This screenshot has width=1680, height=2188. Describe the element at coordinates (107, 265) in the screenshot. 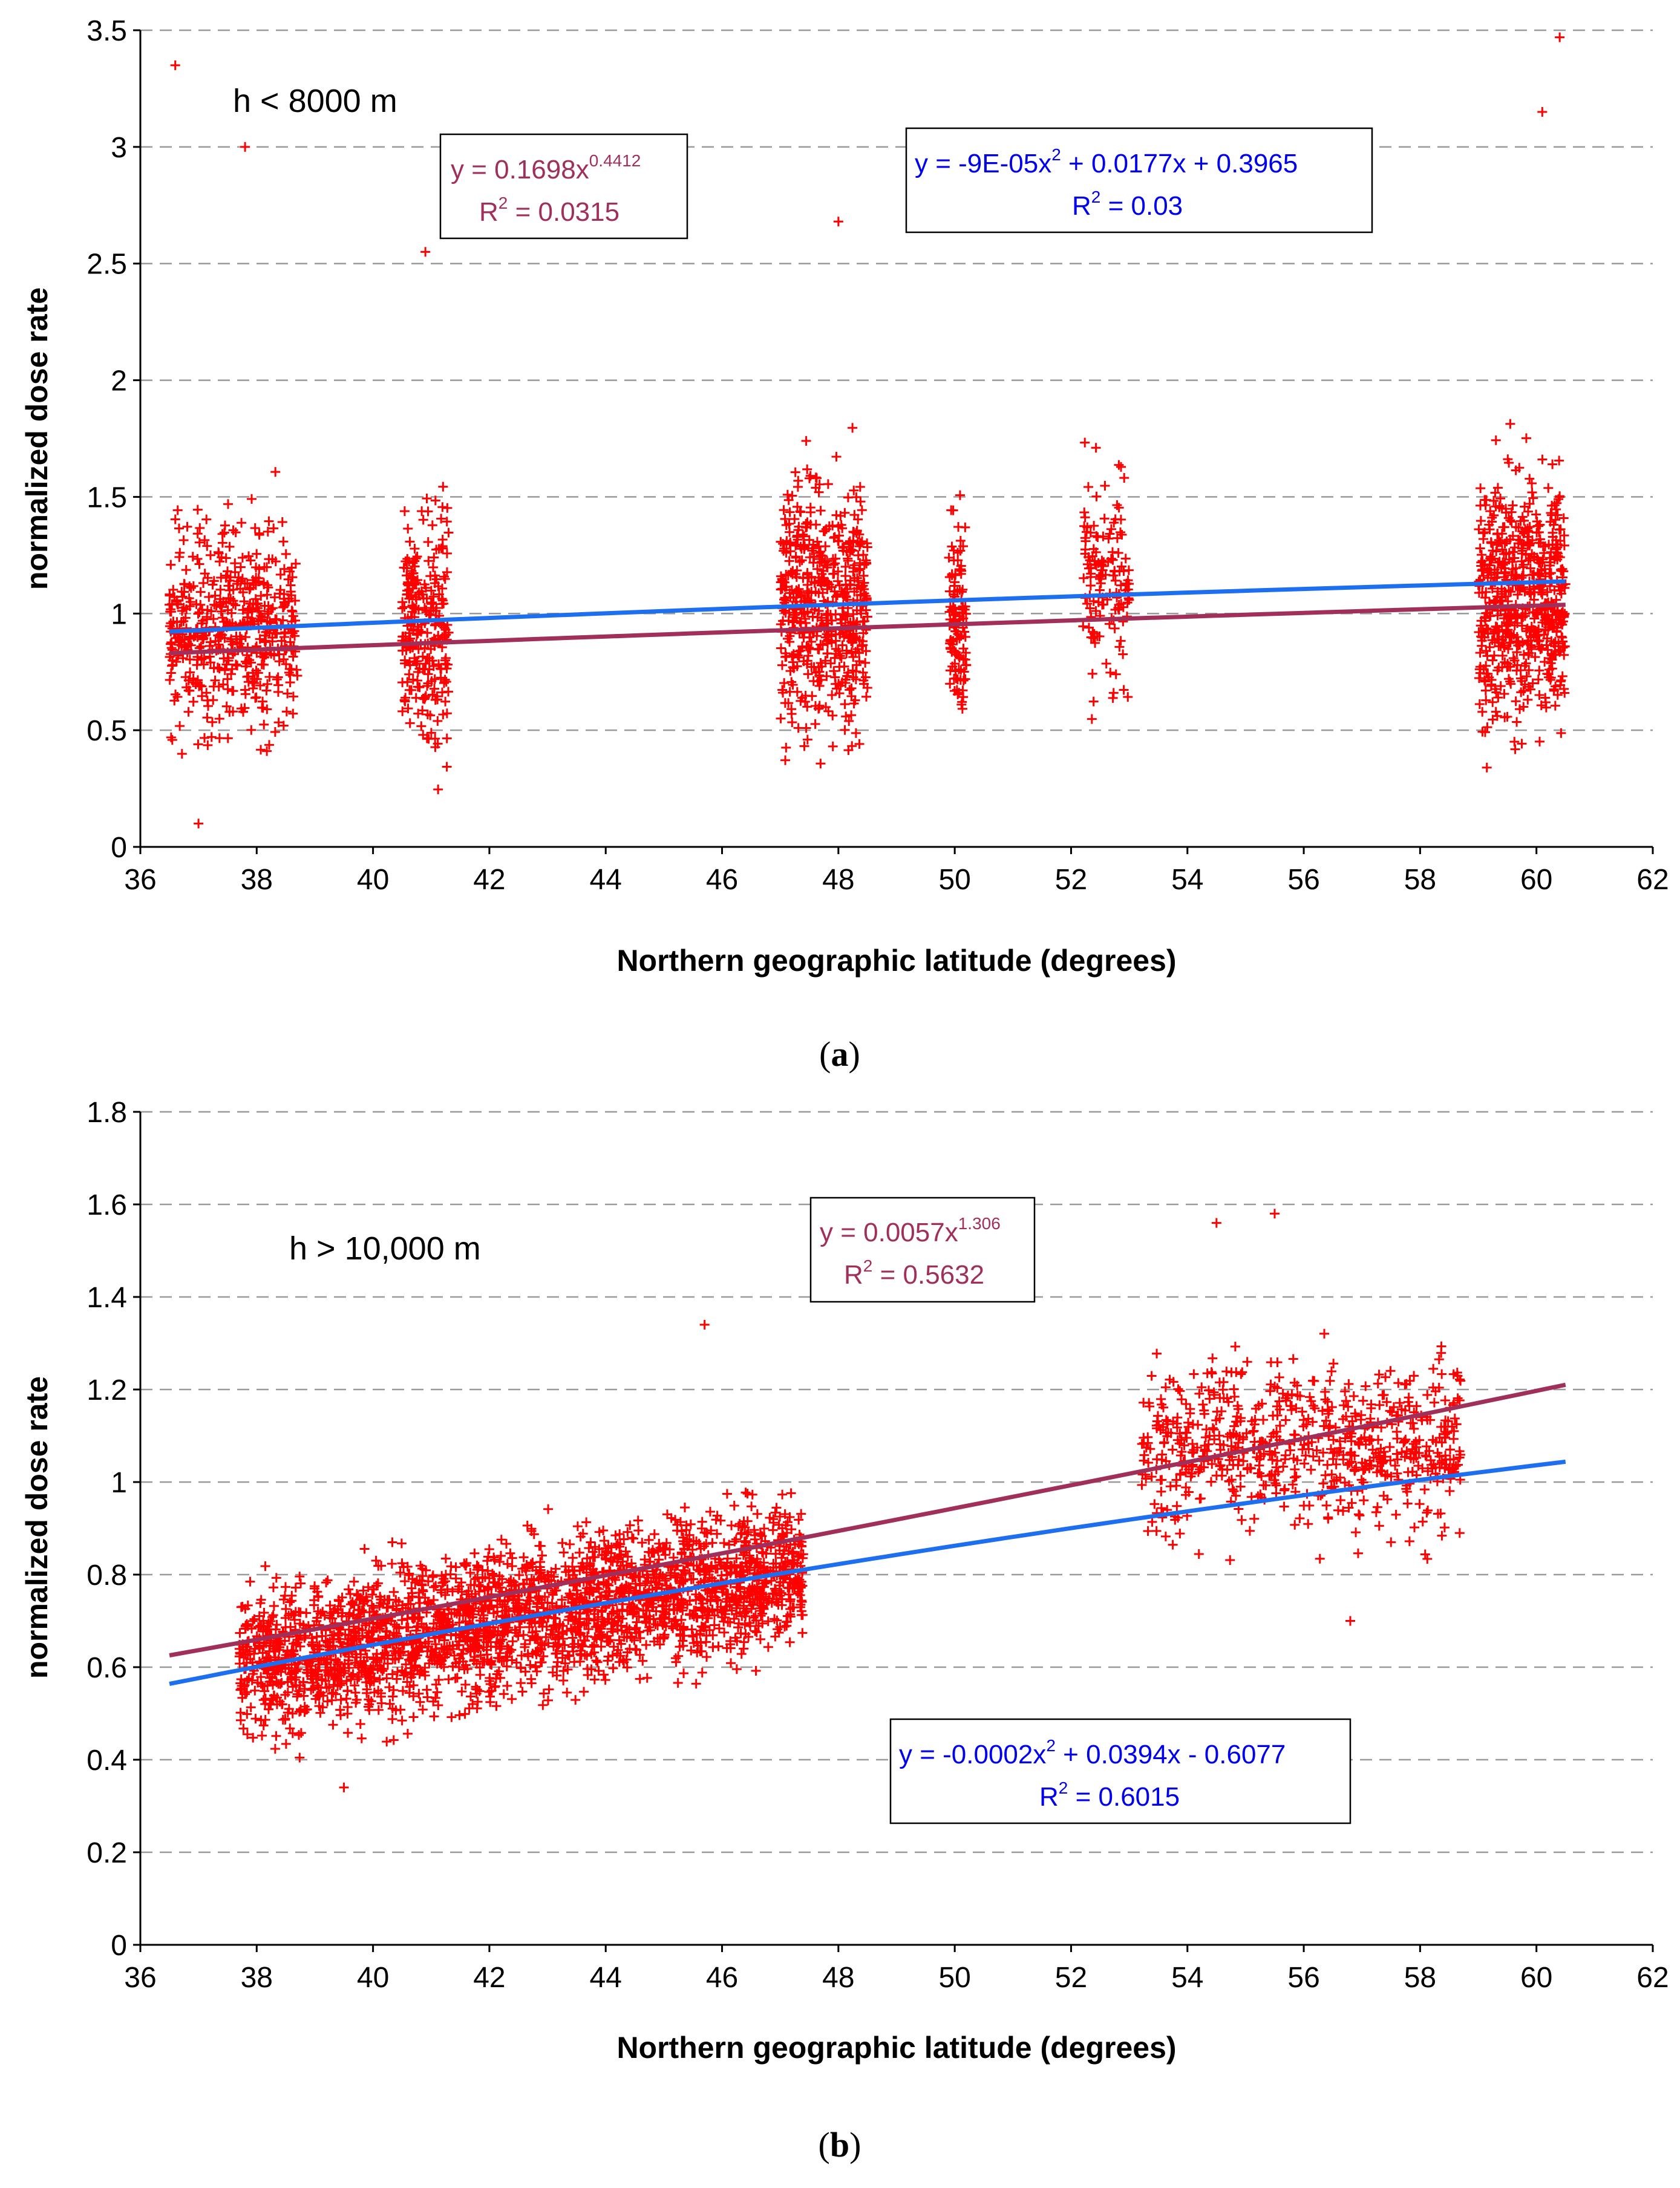

I see `y-tick-label: 2.5` at that location.